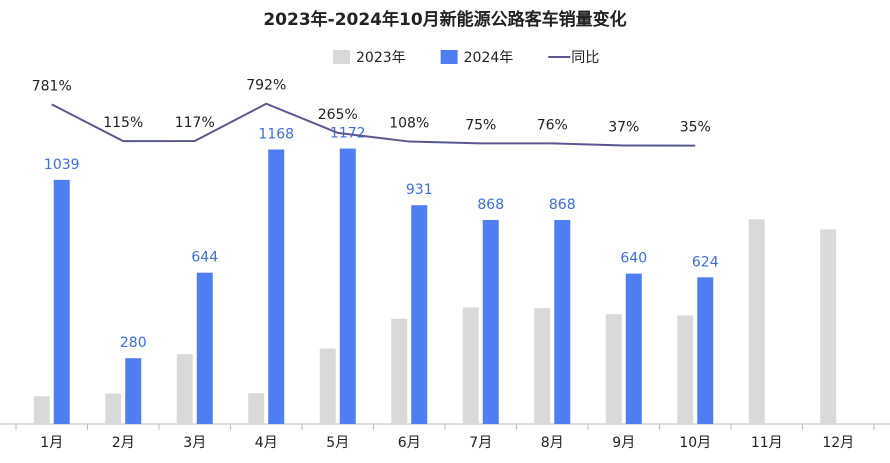 Image resolution: width=890 pixels, height=463 pixels. I want to click on data-label: 117%, so click(195, 123).